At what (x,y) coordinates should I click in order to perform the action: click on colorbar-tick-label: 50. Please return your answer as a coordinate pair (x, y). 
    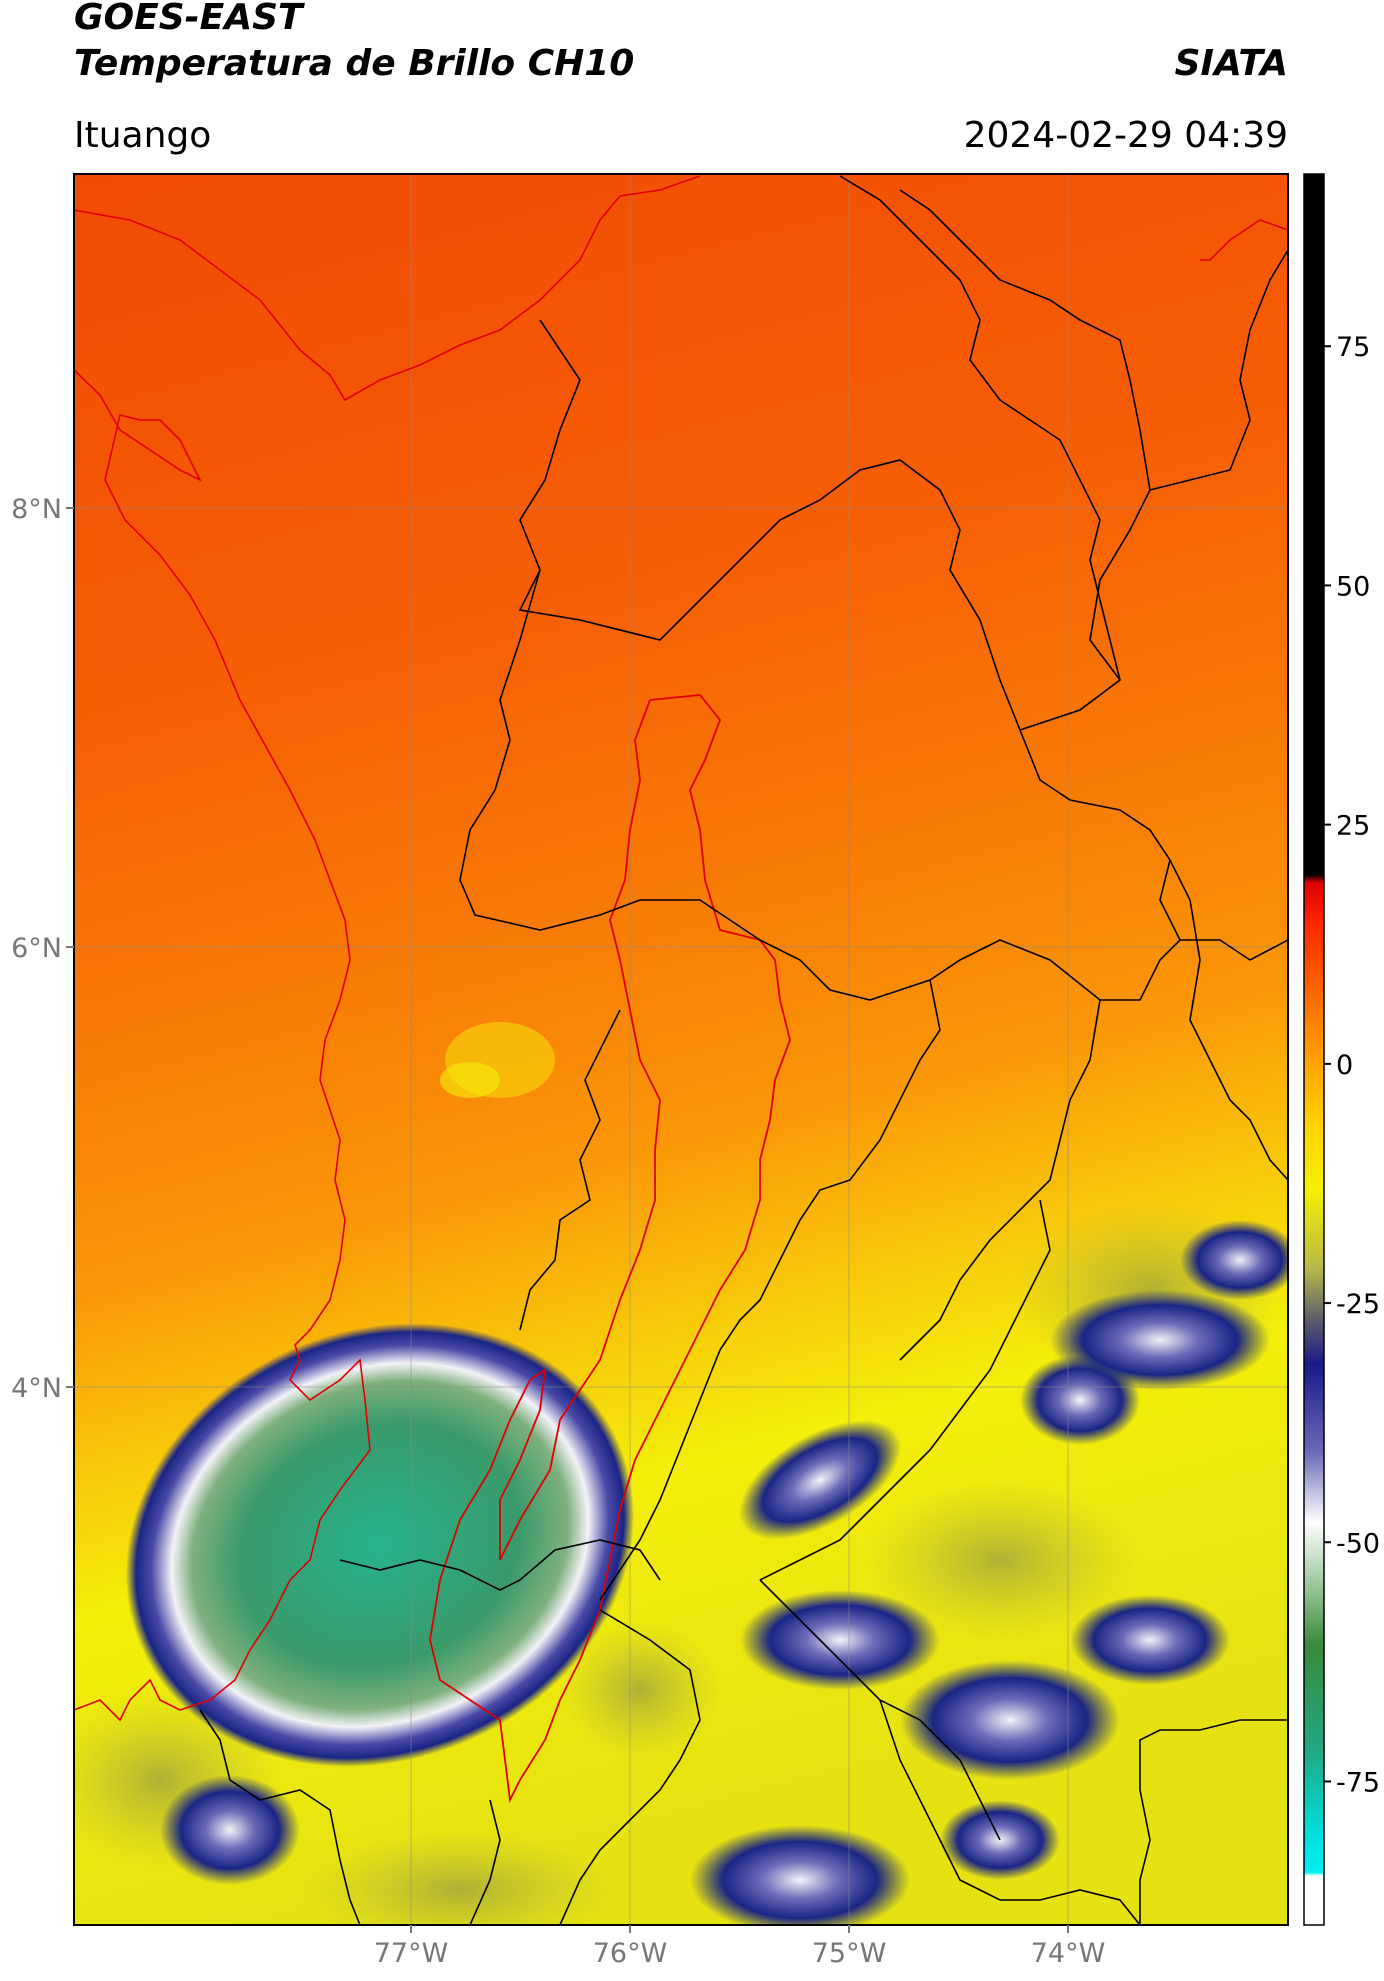
    Looking at the image, I should click on (1353, 586).